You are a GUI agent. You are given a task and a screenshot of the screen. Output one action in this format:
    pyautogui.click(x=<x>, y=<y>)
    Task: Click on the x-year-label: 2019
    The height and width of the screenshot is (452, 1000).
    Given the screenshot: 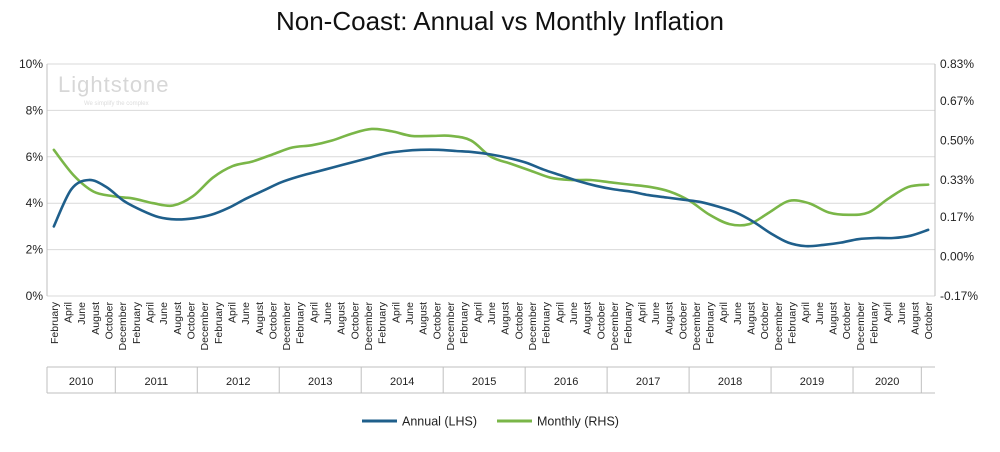 What is the action you would take?
    pyautogui.click(x=812, y=382)
    